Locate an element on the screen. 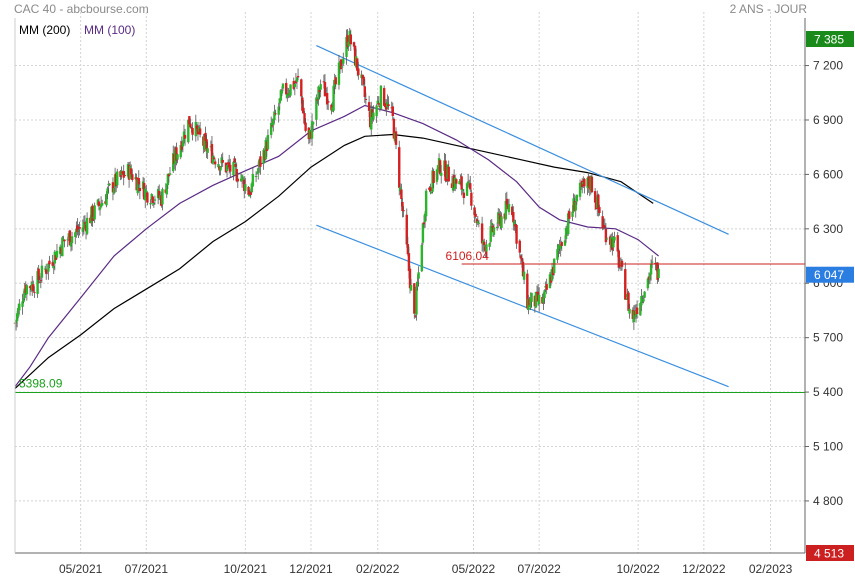 This screenshot has height=580, width=855. x-tick-label: 12/2021 is located at coordinates (311, 569).